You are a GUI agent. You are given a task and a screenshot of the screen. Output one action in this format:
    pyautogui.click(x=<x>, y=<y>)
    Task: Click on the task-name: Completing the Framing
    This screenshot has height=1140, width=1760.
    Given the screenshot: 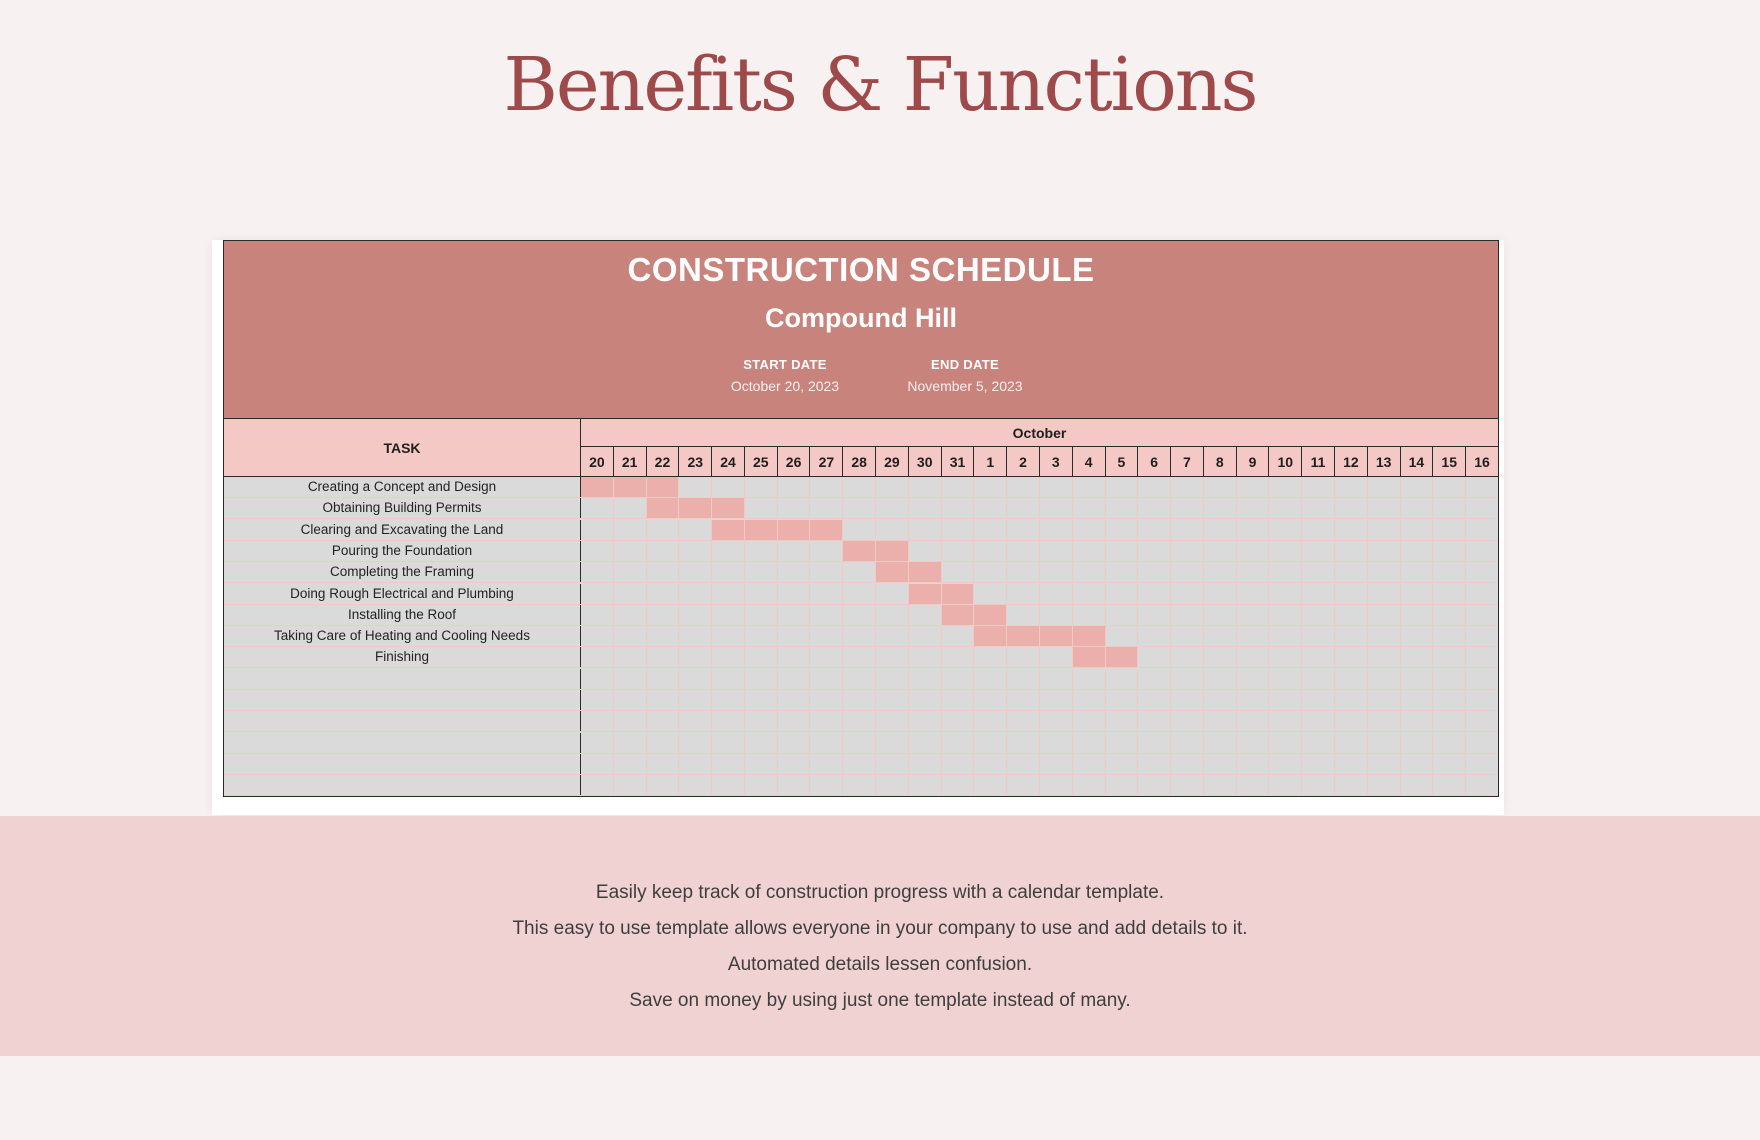 What is the action you would take?
    pyautogui.click(x=402, y=572)
    